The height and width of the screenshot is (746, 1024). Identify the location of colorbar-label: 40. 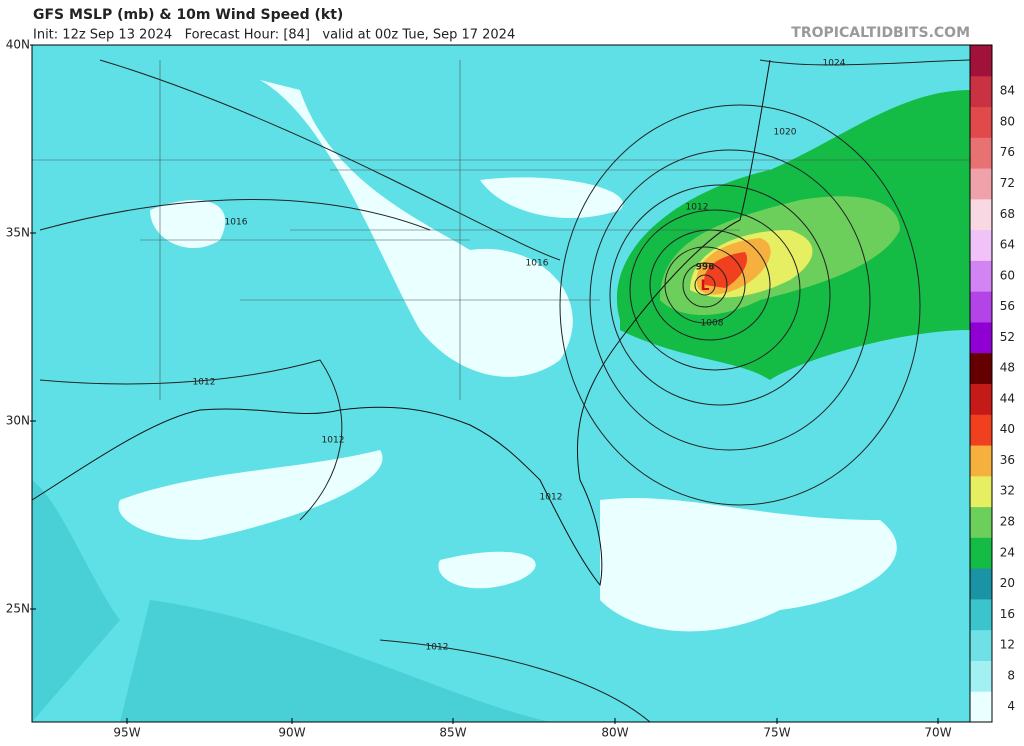
(1007, 429).